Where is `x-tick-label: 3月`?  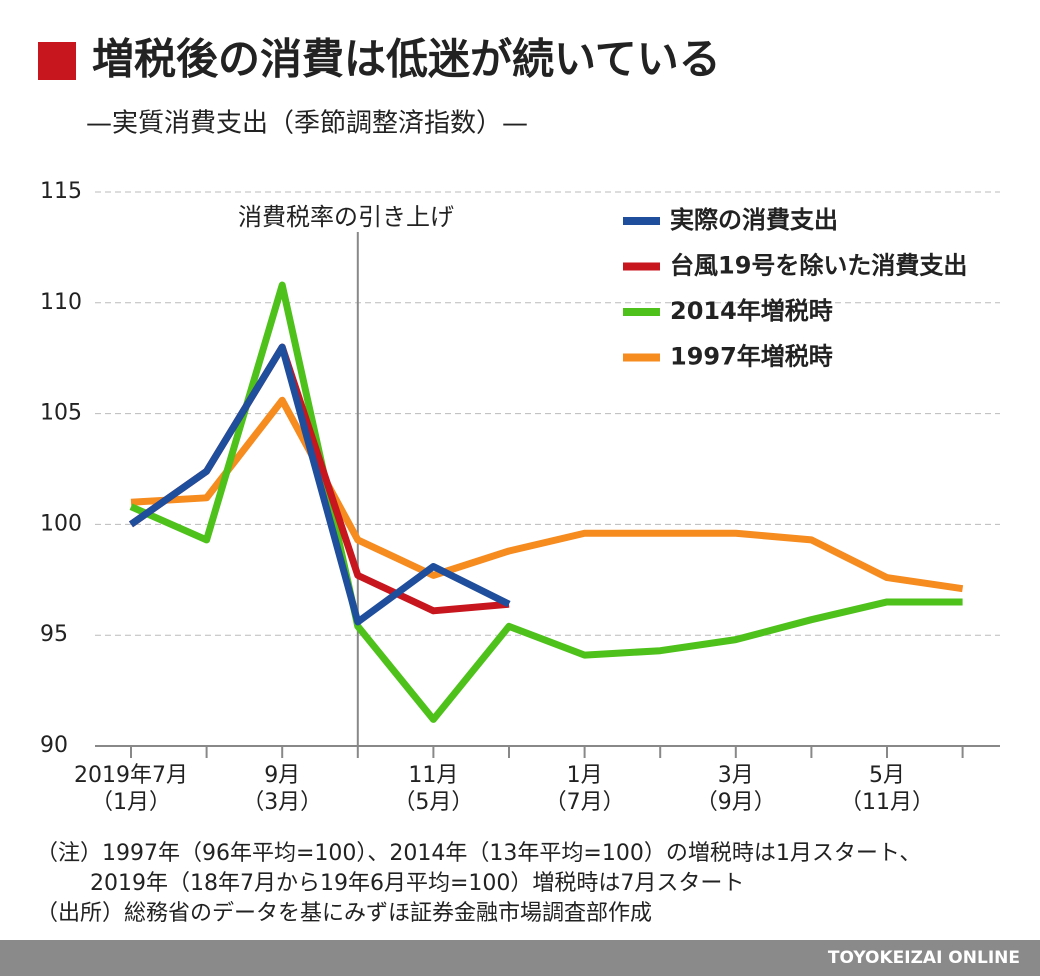 x-tick-label: 3月 is located at coordinates (736, 775).